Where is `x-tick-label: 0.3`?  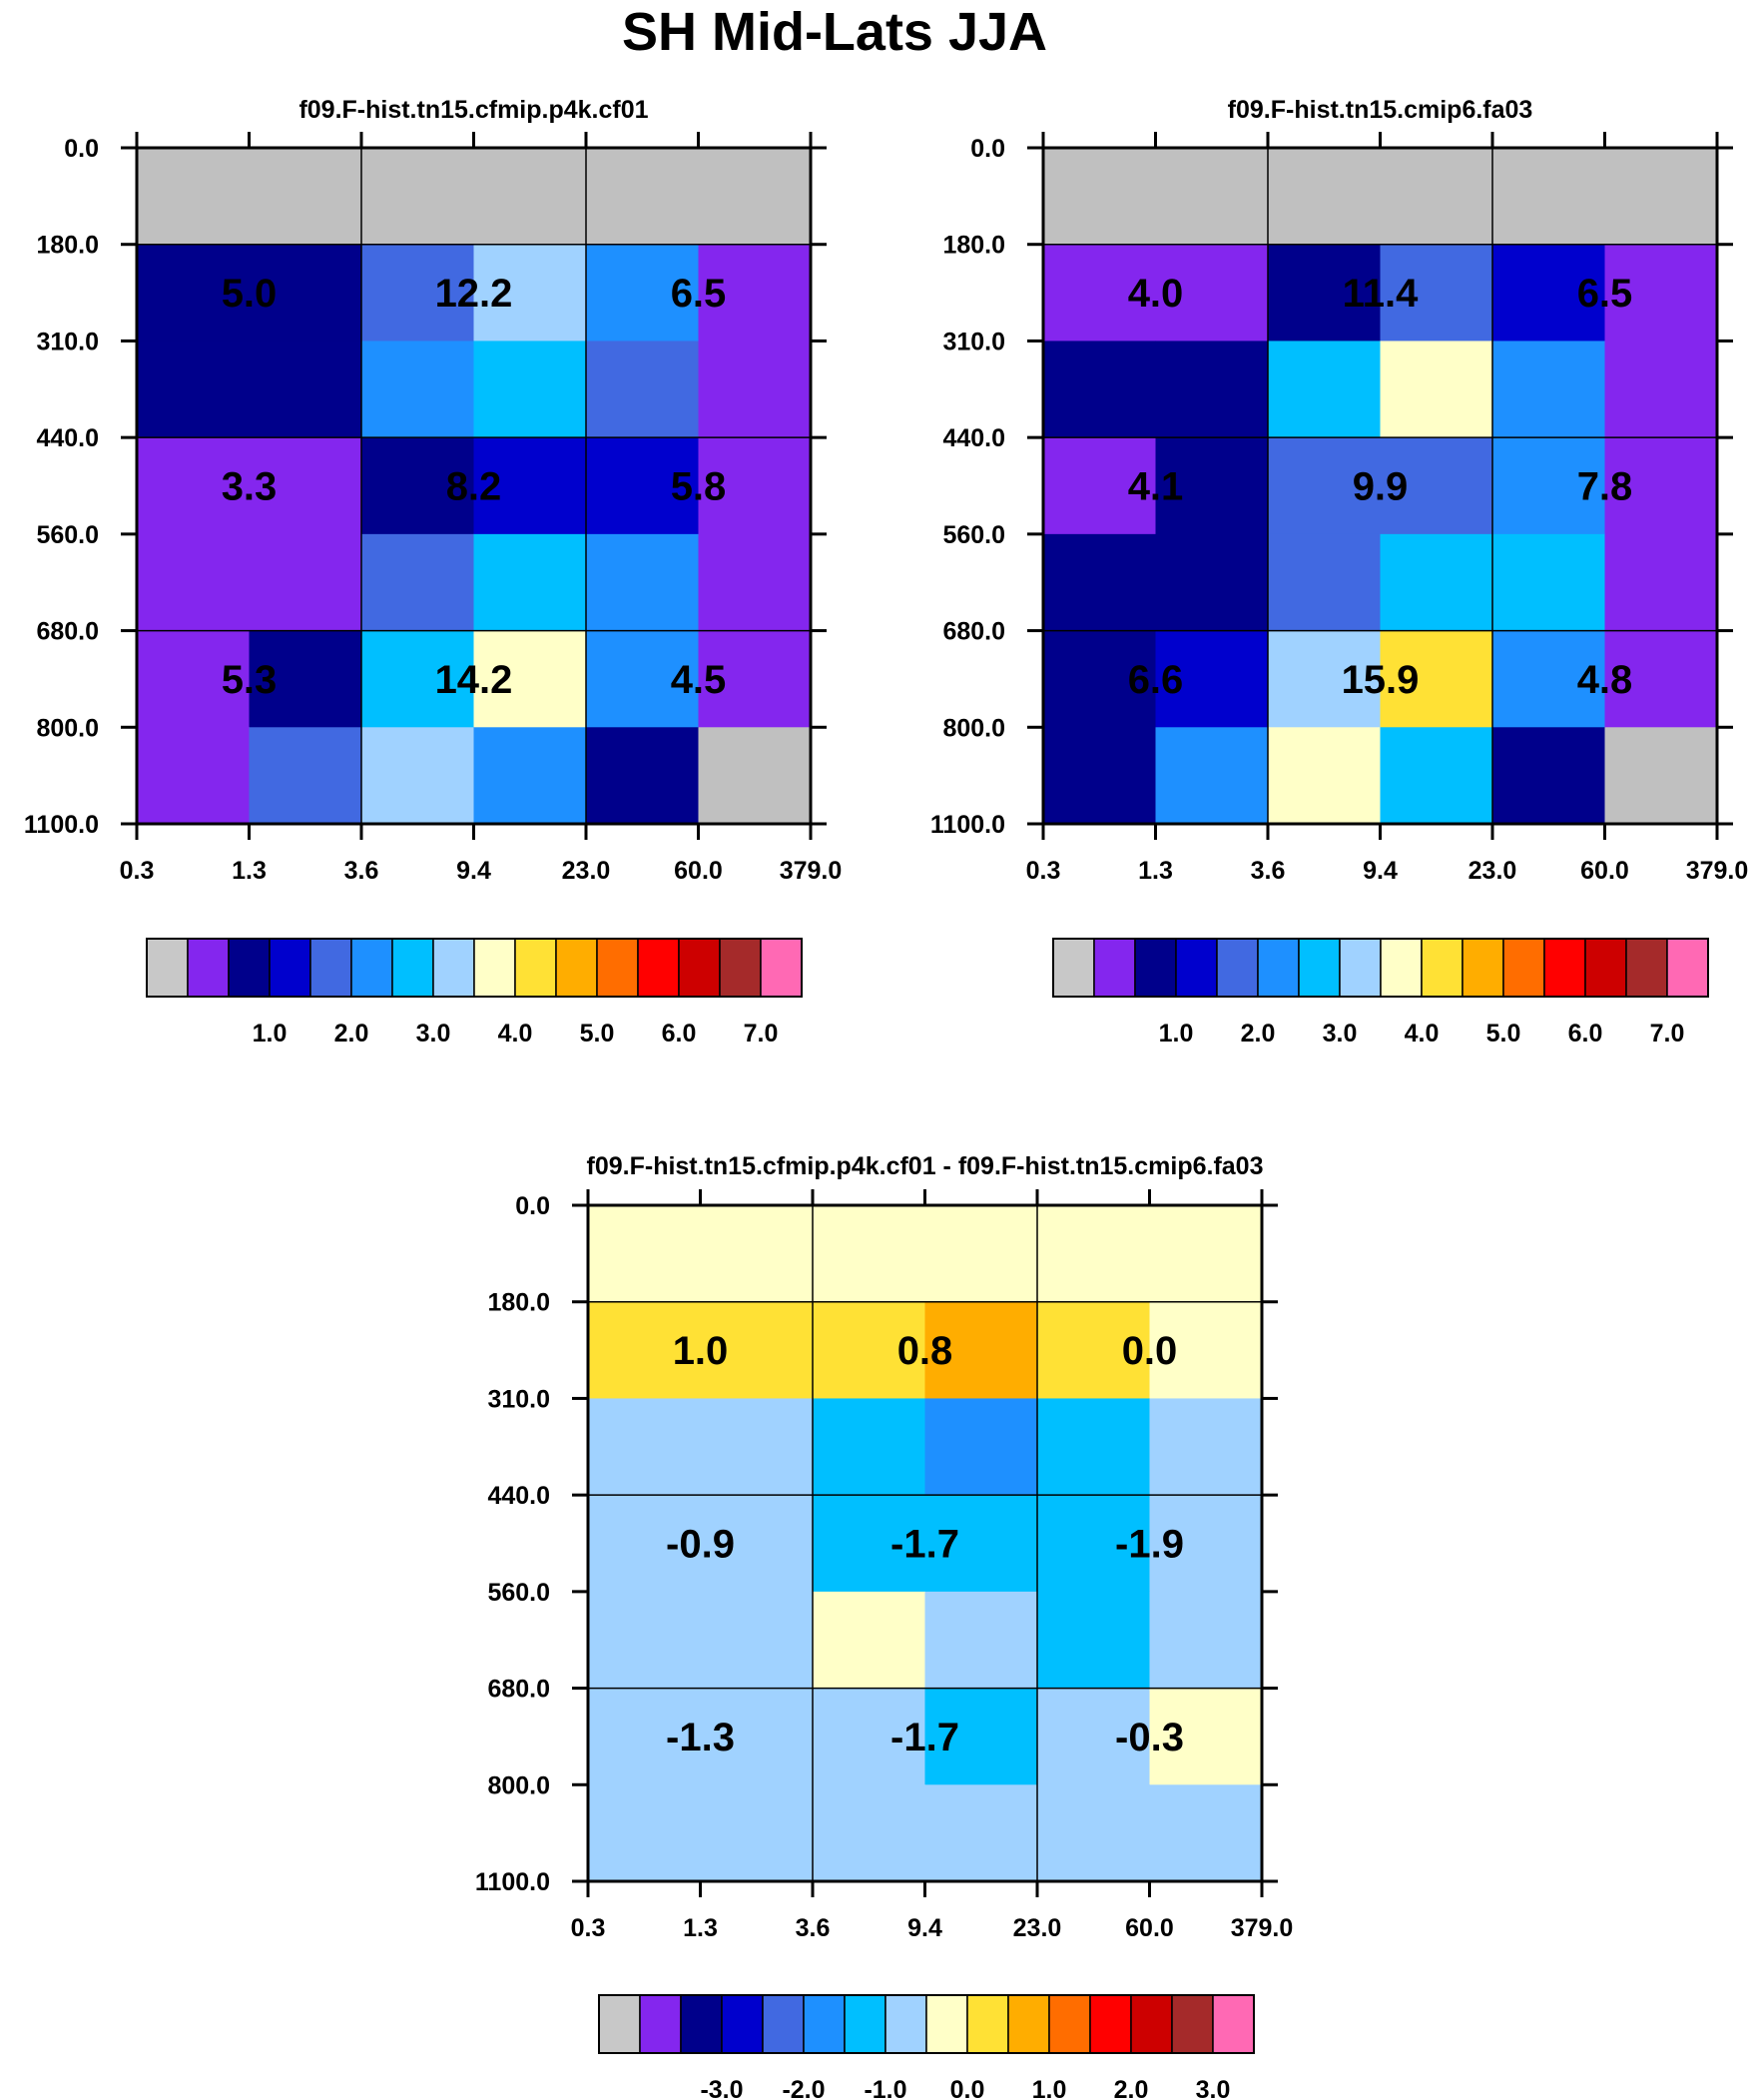
x-tick-label: 0.3 is located at coordinates (588, 1928).